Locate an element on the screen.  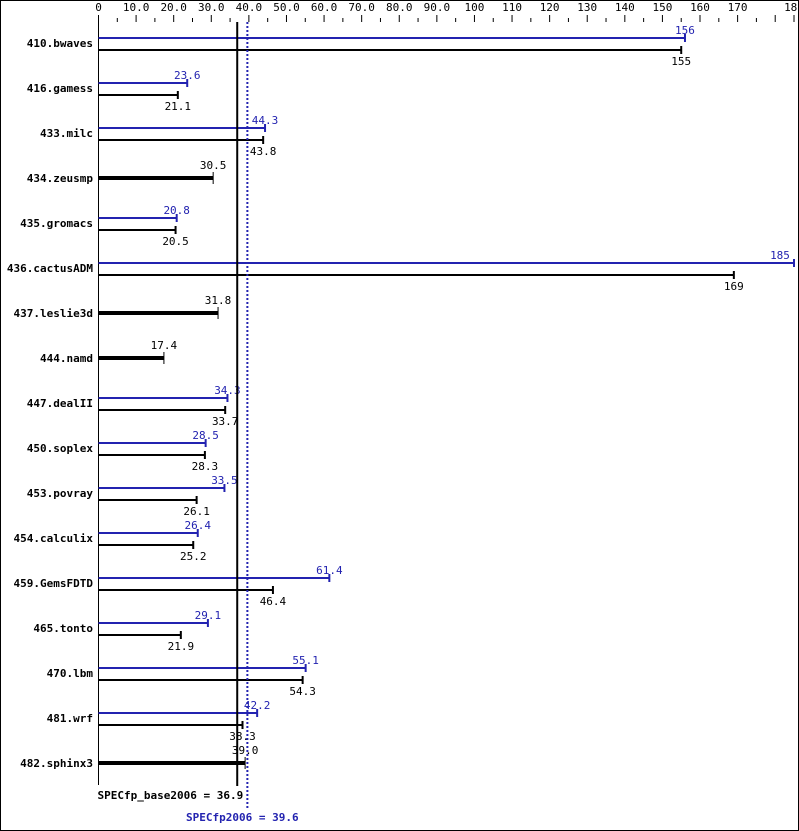
tick-label: 110 is located at coordinates (512, 7).